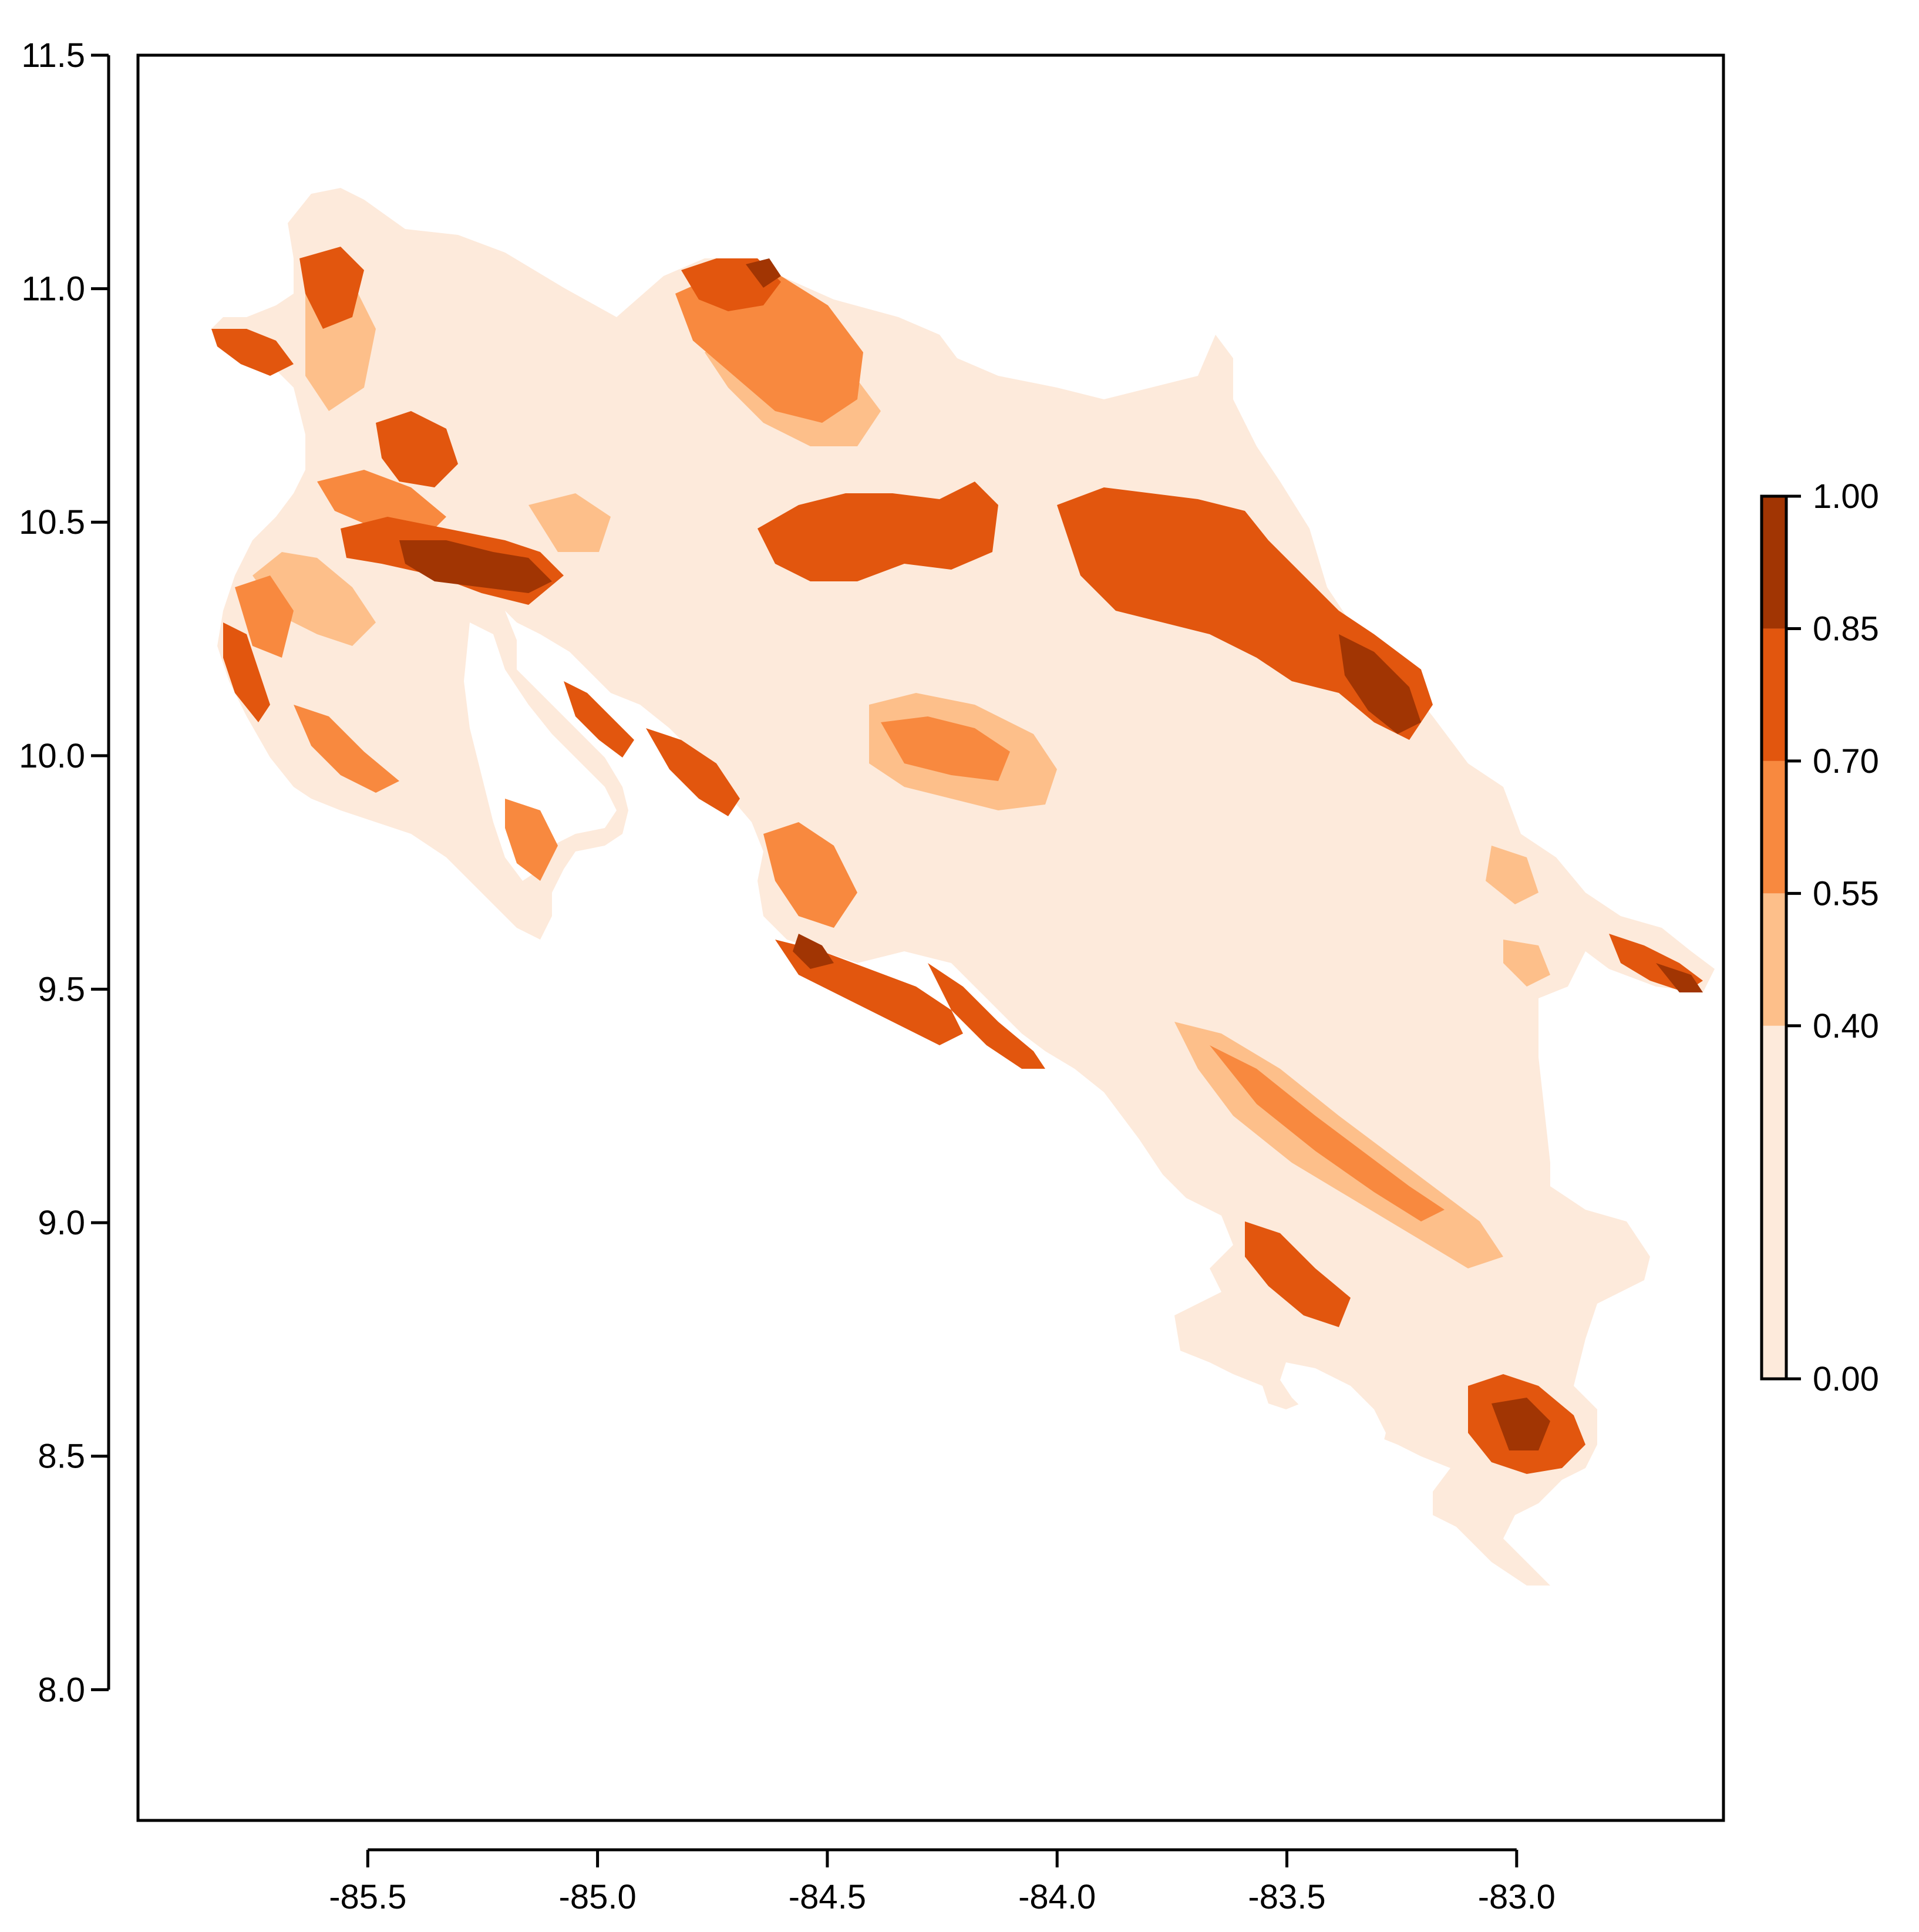 The width and height of the screenshot is (1919, 1932). What do you see at coordinates (1846, 629) in the screenshot?
I see `legend-tick-label: 0.85` at bounding box center [1846, 629].